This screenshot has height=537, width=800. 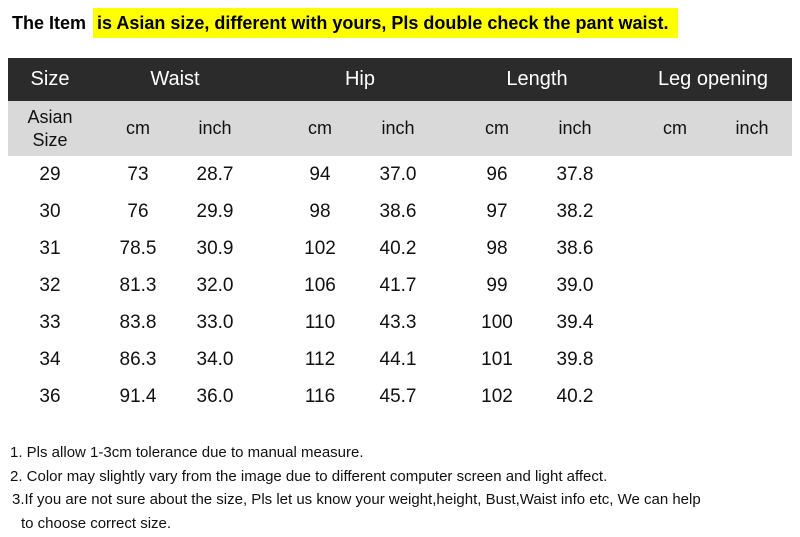 What do you see at coordinates (215, 174) in the screenshot?
I see `table-cell: 28.7` at bounding box center [215, 174].